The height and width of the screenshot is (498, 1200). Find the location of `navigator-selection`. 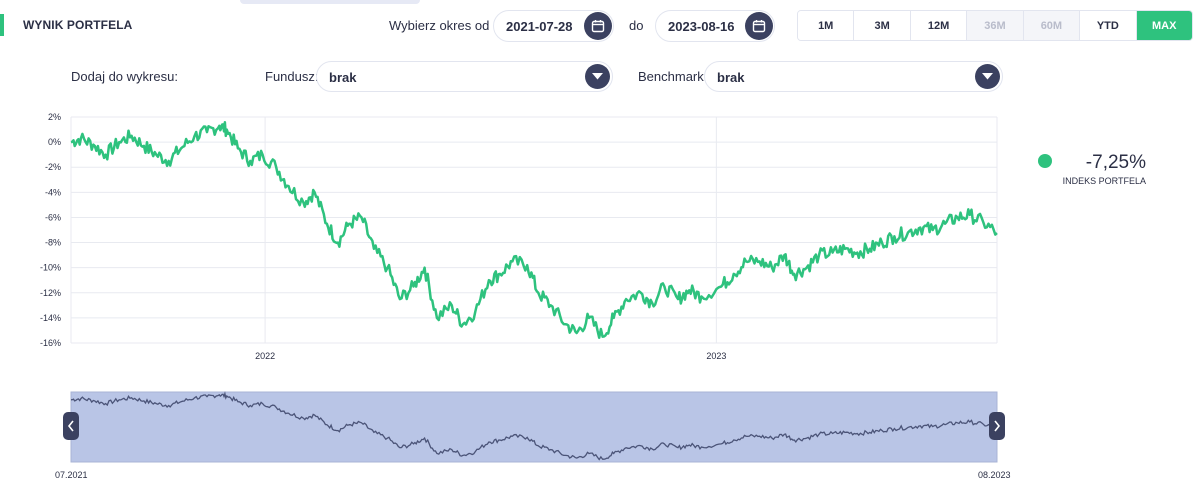

navigator-selection is located at coordinates (534, 427).